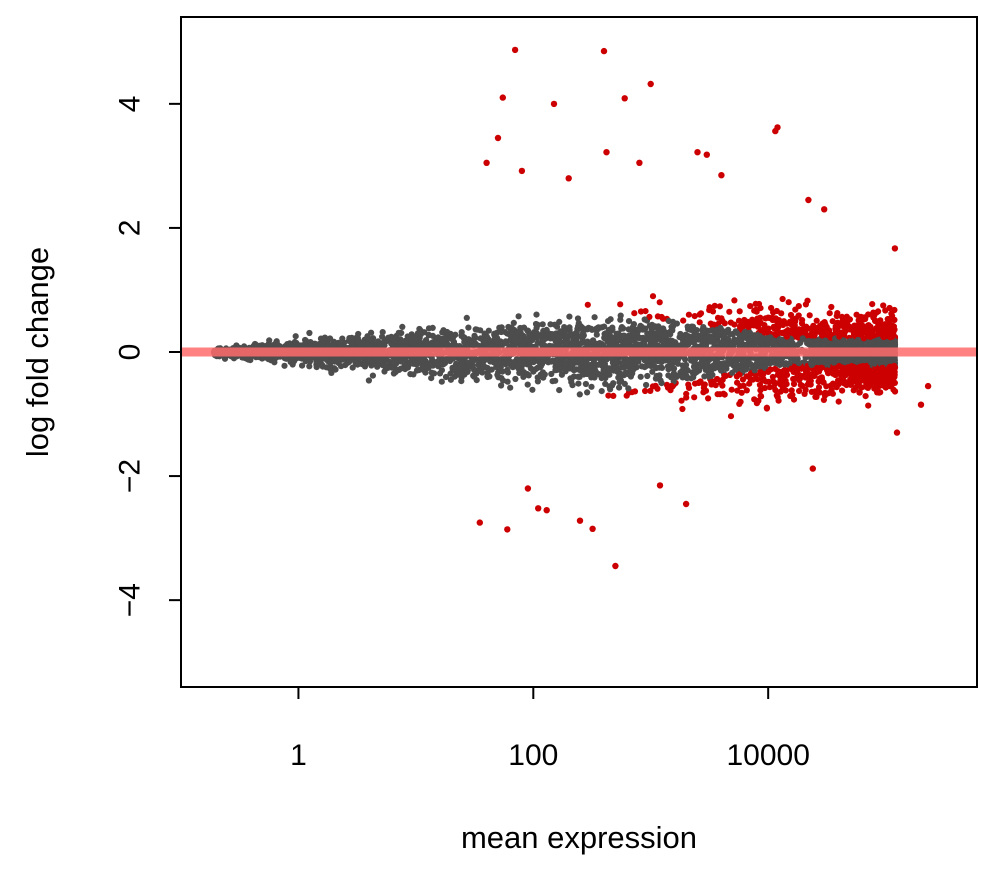  I want to click on y-tick-label: 0, so click(130, 352).